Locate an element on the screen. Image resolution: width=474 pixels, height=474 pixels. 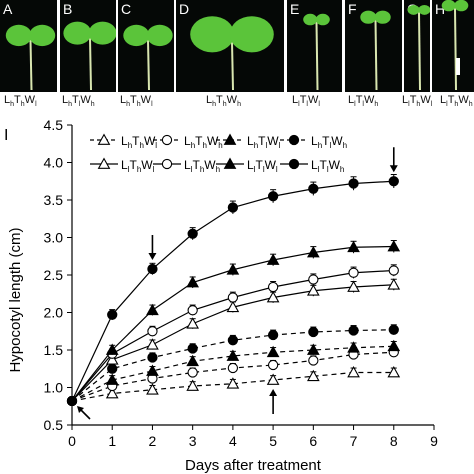
y-axis-label: Hypocotyl length (cm) is located at coordinates (15, 299).